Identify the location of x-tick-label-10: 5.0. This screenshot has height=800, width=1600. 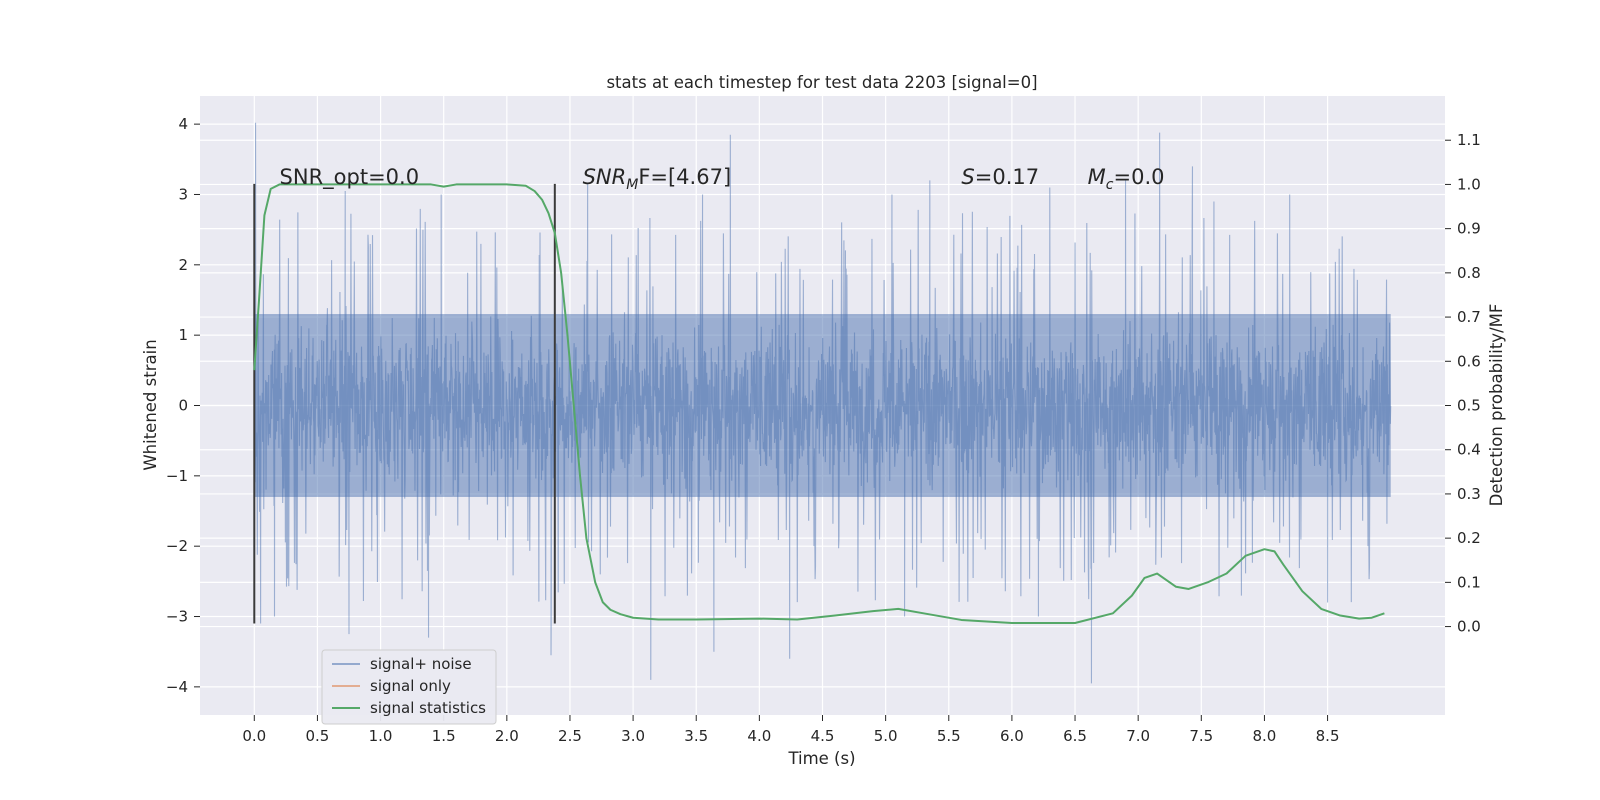
(886, 736).